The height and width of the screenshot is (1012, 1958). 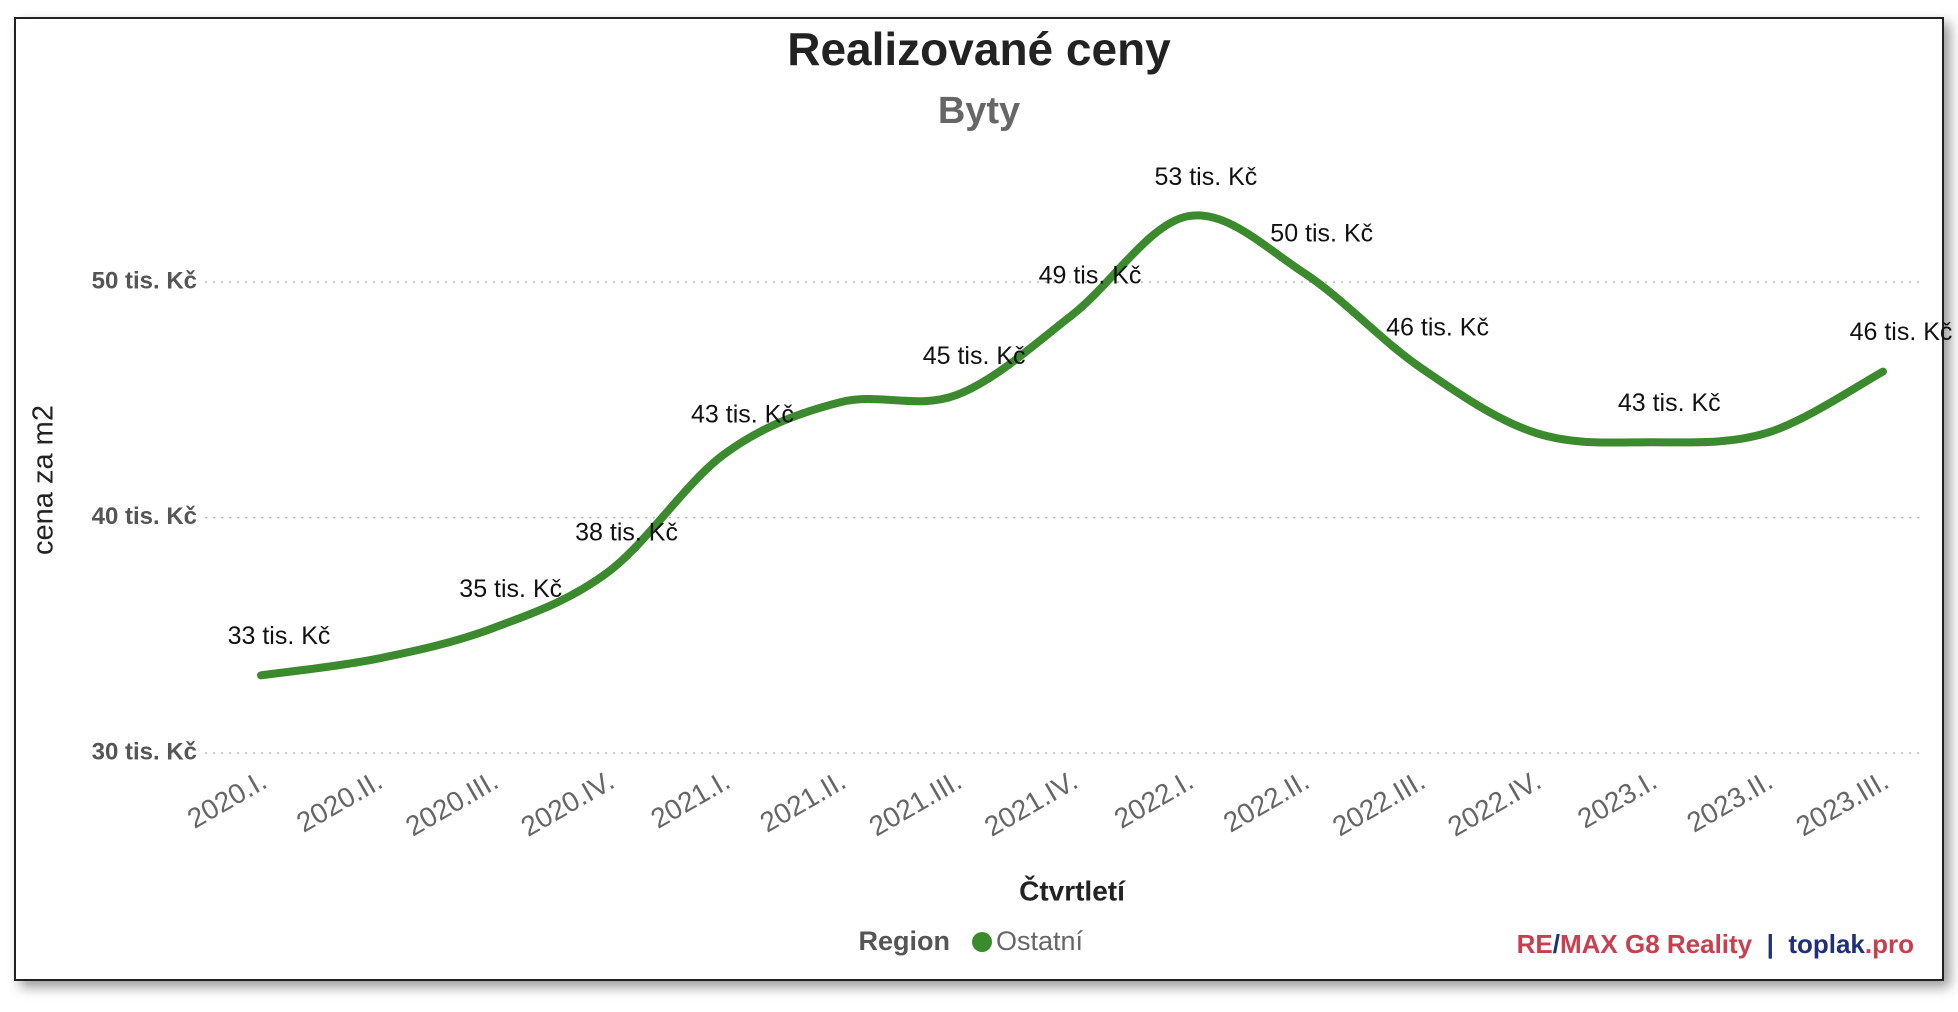 I want to click on brand-part: |, so click(x=1770, y=944).